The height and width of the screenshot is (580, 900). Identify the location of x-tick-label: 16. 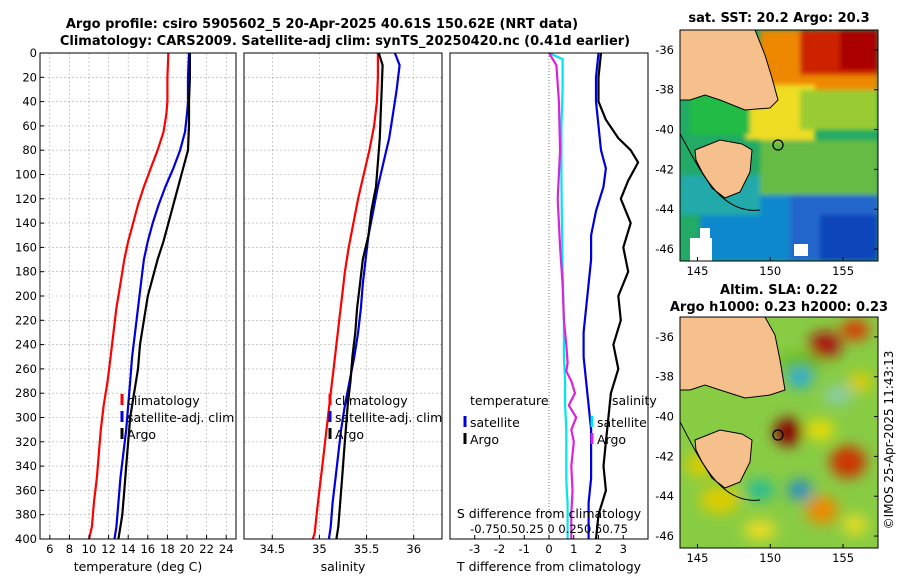
(147, 549).